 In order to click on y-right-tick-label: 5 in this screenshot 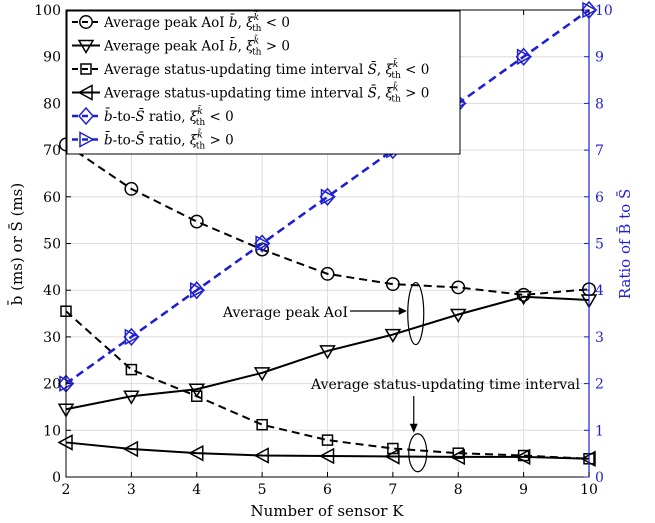, I will do `click(599, 245)`.